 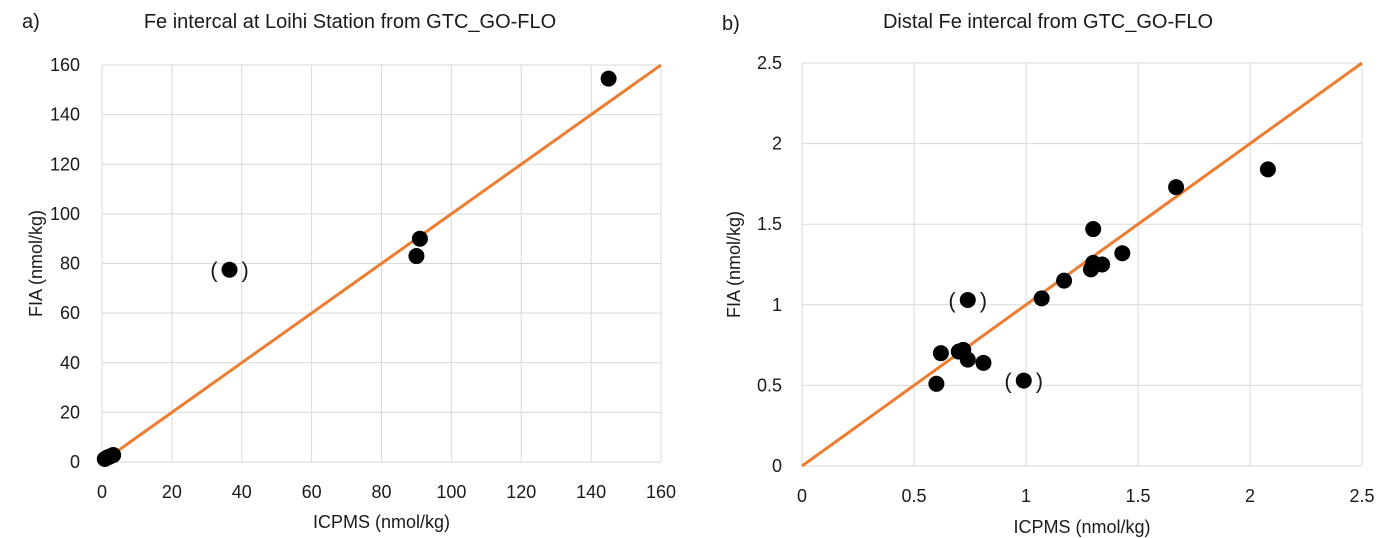 What do you see at coordinates (65, 115) in the screenshot?
I see `y-tick-label: 140` at bounding box center [65, 115].